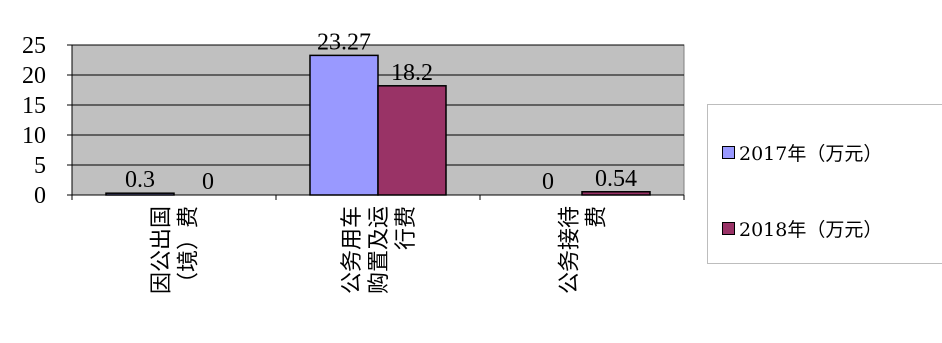 The width and height of the screenshot is (942, 343). I want to click on category-label-1-line-0: 公务用车, so click(352, 250).